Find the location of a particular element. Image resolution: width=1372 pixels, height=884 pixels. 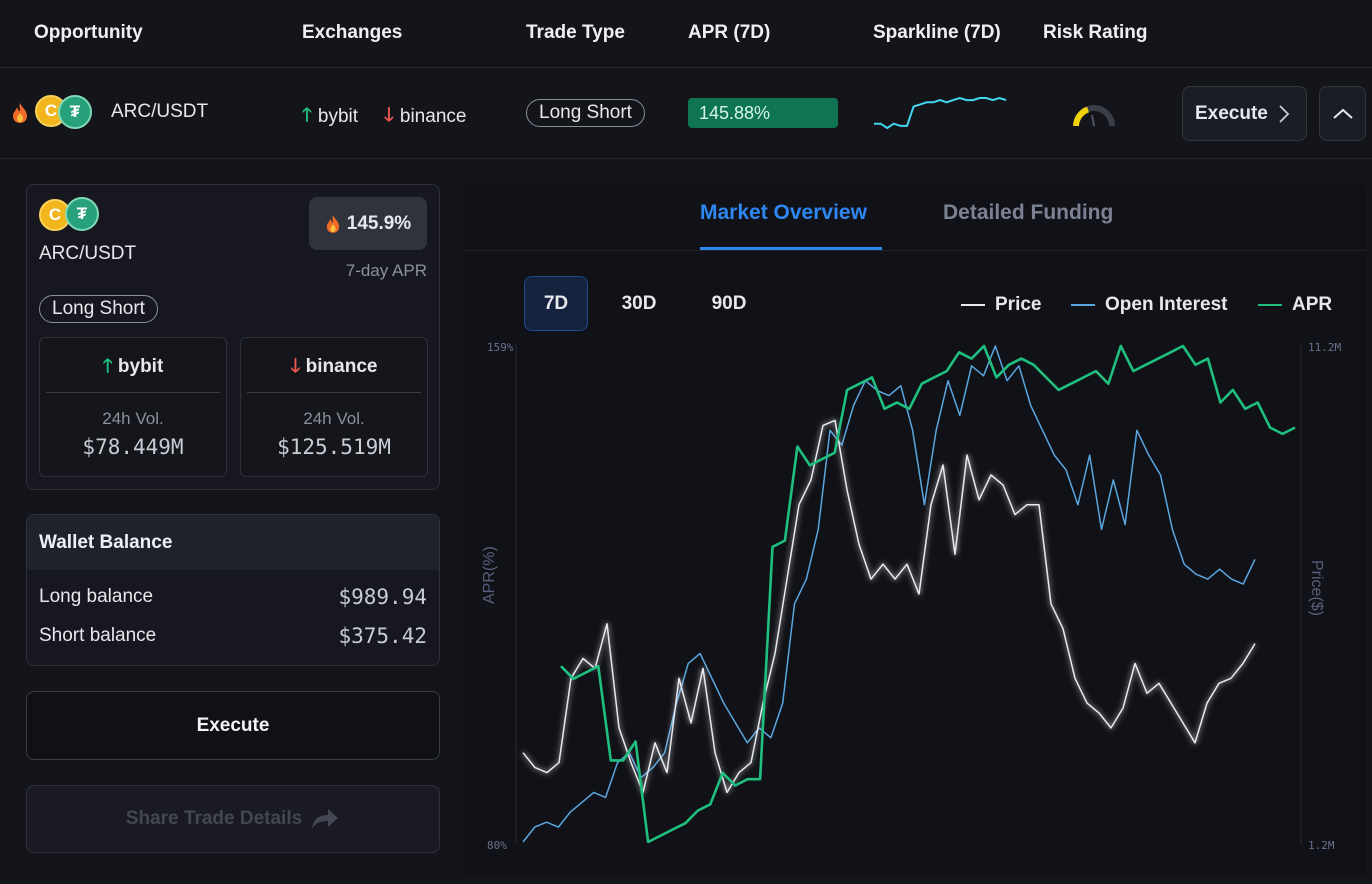

execute-button: Execute is located at coordinates (233, 725).